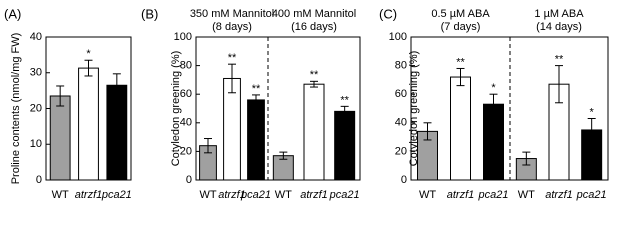 The height and width of the screenshot is (240, 621). I want to click on y-tick-label: 10, so click(36, 144).